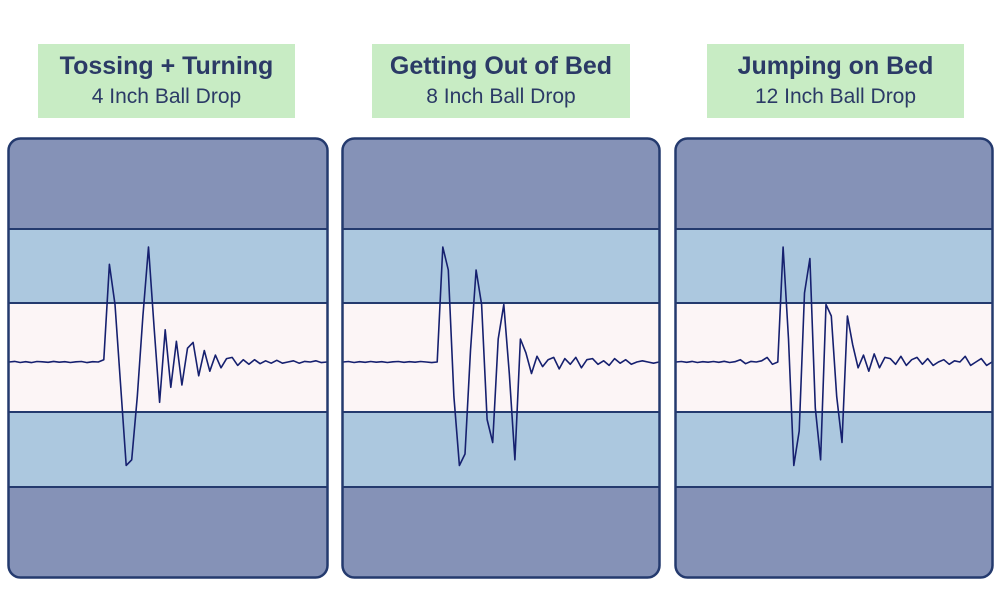 The image size is (1000, 607). Describe the element at coordinates (835, 66) in the screenshot. I see `chart-title: Jumping on Bed` at that location.